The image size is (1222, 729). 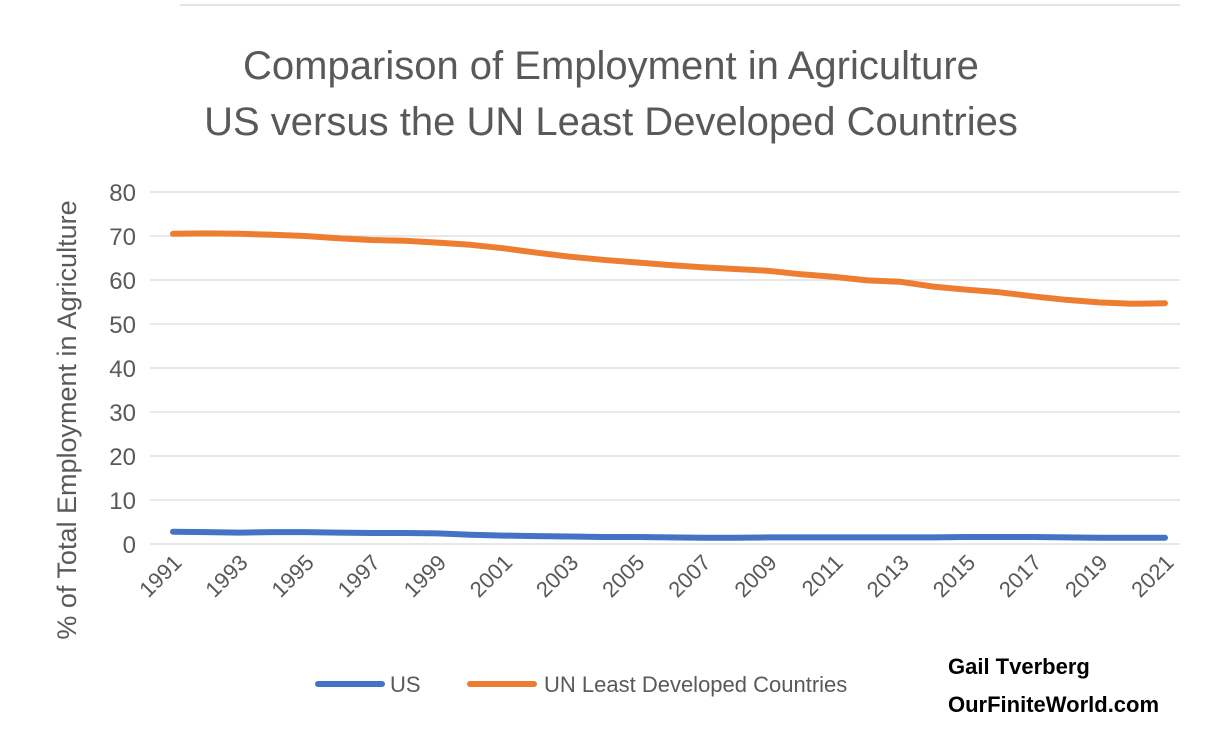 What do you see at coordinates (1054, 704) in the screenshot?
I see `credit-site: OurFiniteWorld.com` at bounding box center [1054, 704].